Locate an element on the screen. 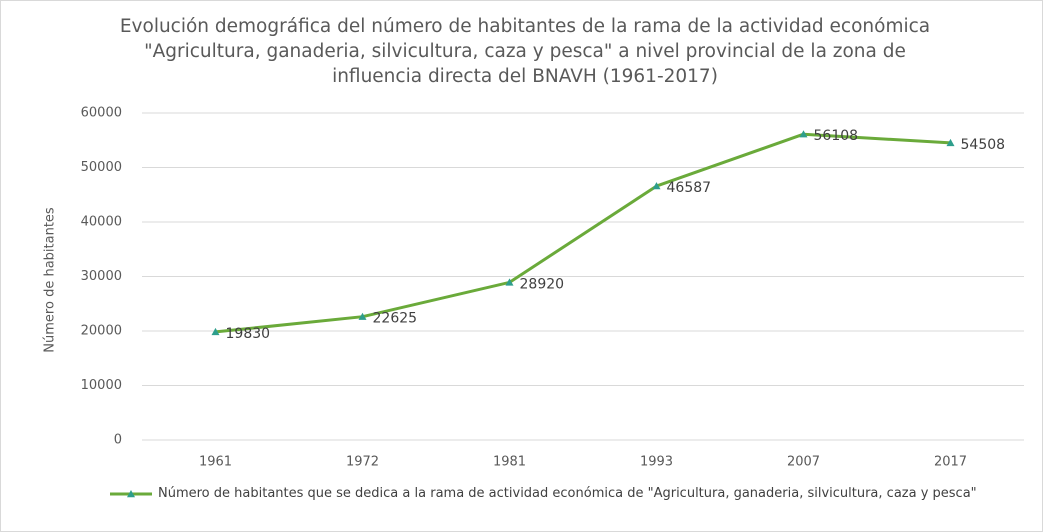 This screenshot has height=532, width=1043. x-tick-label: 1981 is located at coordinates (509, 462).